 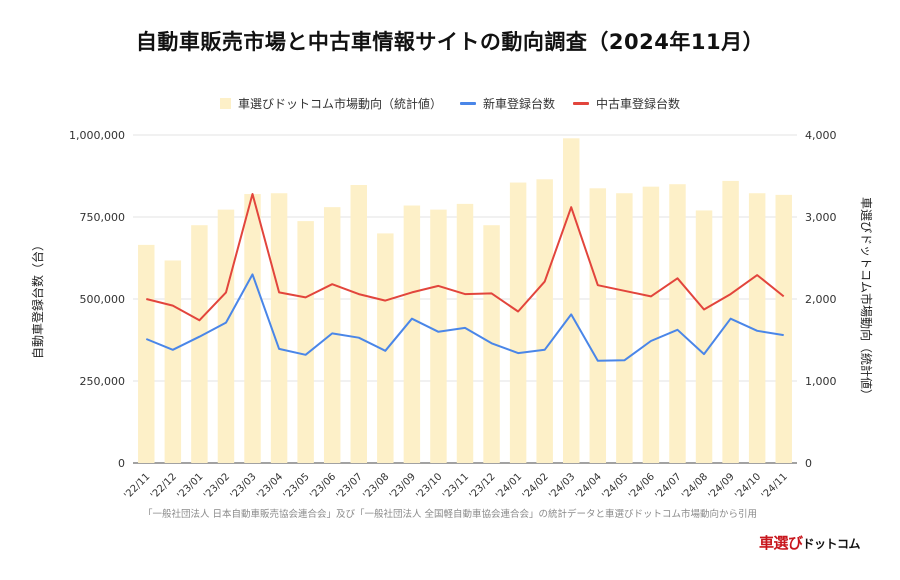 What do you see at coordinates (589, 486) in the screenshot?
I see `x-tick-label: '24/04` at bounding box center [589, 486].